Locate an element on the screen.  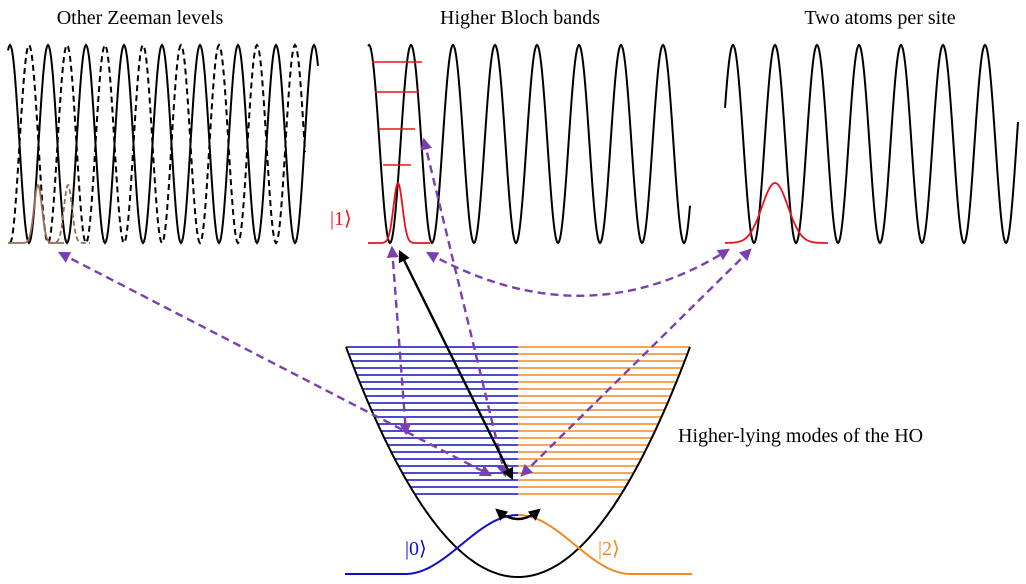
bloch-wavepacket is located at coordinates (399, 212).